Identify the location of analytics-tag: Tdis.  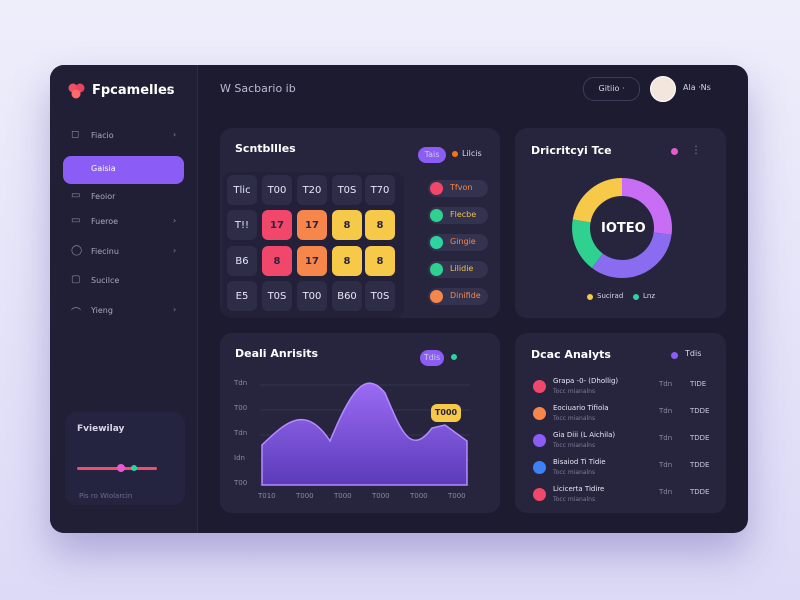
(432, 358).